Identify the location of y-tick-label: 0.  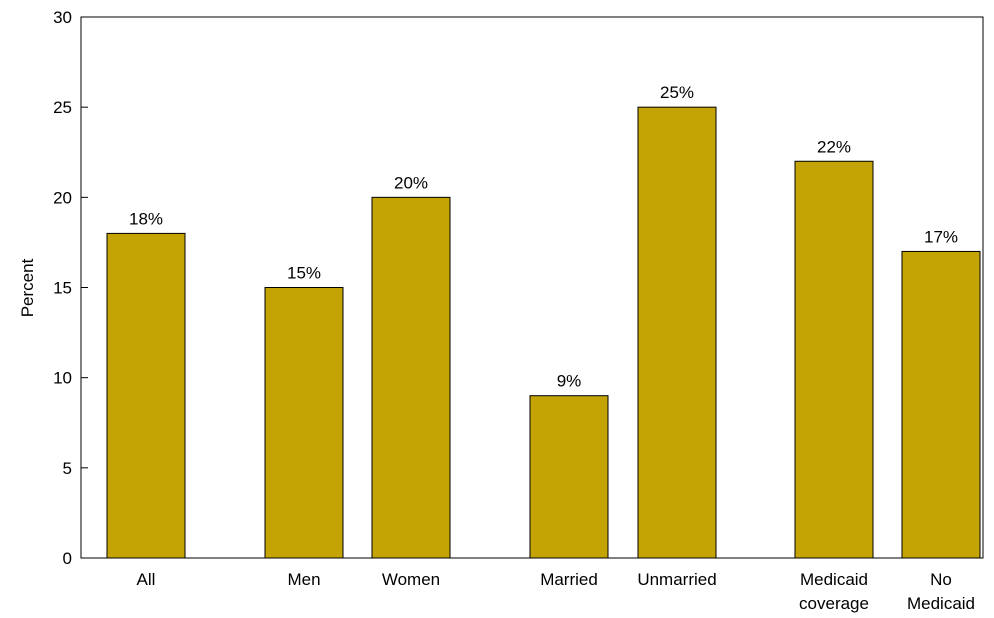
(67, 558).